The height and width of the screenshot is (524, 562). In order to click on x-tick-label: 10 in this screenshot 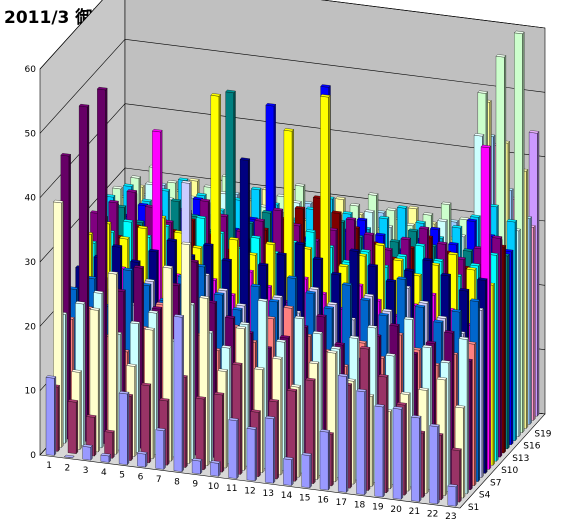, I will do `click(214, 487)`.